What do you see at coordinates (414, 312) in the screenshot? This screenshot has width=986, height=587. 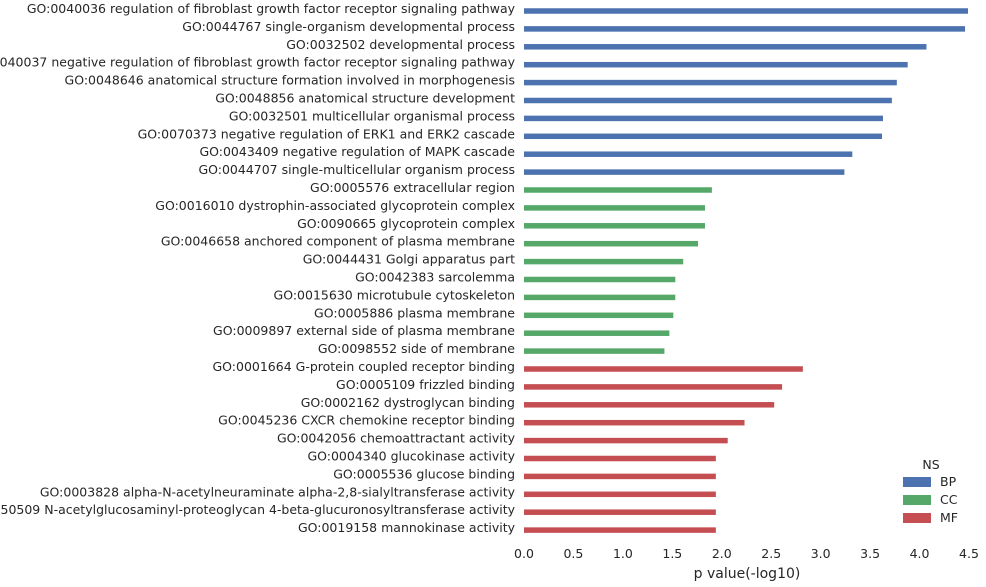 I see `category-label: GO:0005886 plasma membrane` at bounding box center [414, 312].